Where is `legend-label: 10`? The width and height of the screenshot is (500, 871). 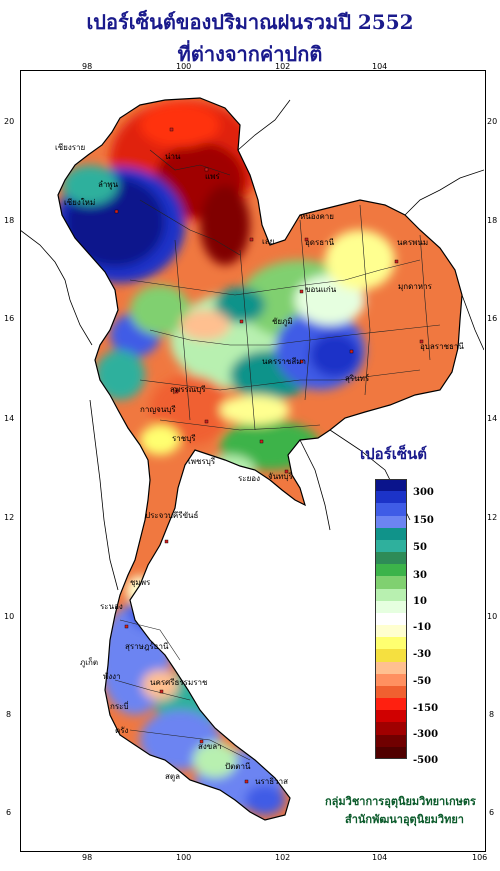 legend-label: 10 is located at coordinates (420, 601).